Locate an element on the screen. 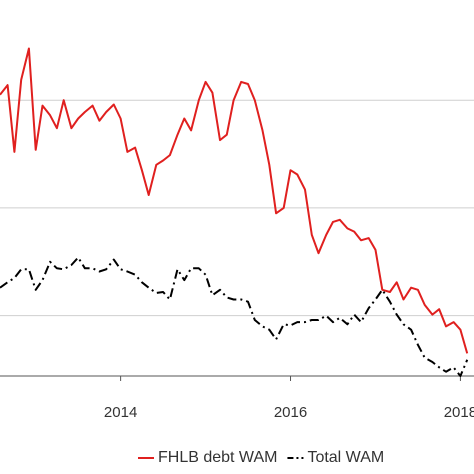 This screenshot has width=474, height=474. x-tick-label: 2018 is located at coordinates (459, 412).